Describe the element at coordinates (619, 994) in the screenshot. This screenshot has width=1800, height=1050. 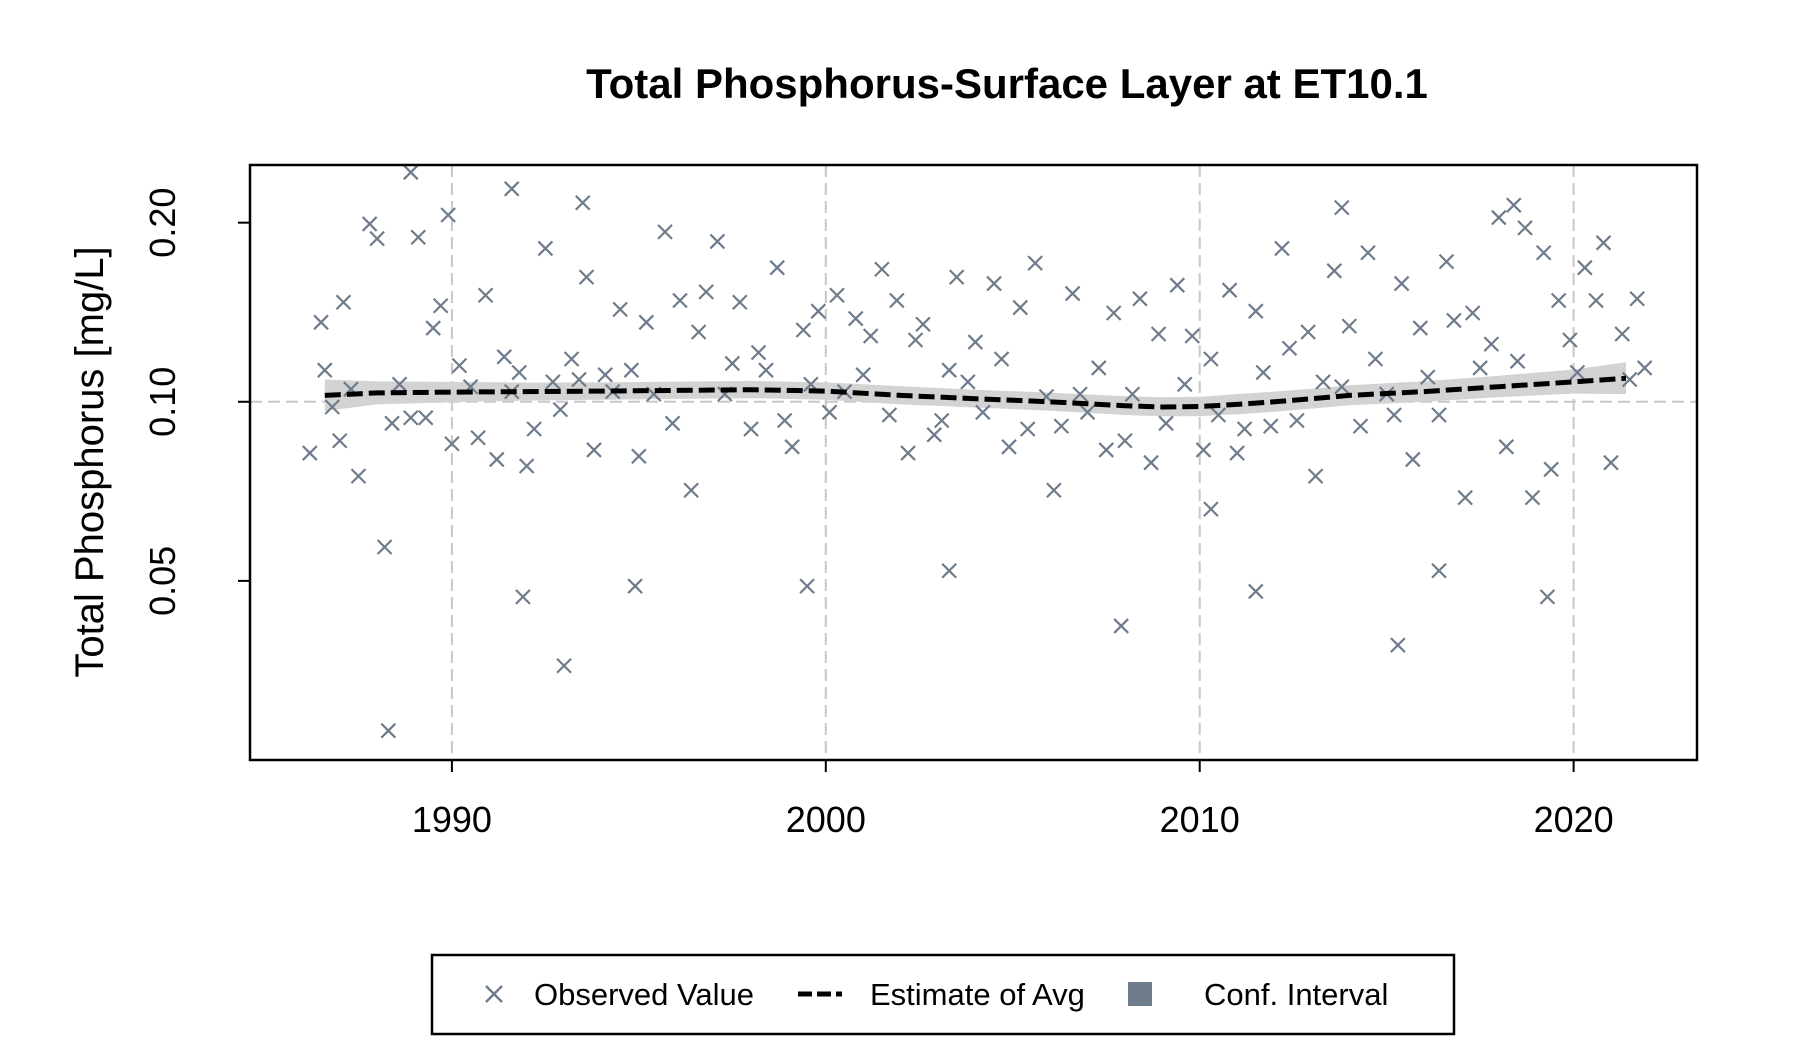
I see `legend-item-observed: Observed Value` at that location.